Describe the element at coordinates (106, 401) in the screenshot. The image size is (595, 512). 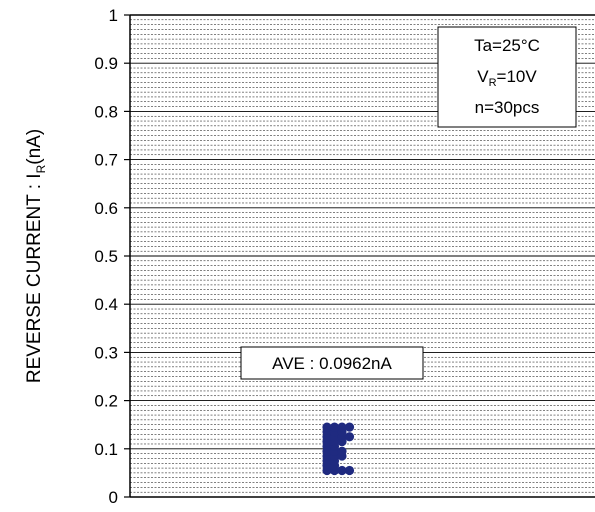
I see `y-tick-label: 0.2` at that location.